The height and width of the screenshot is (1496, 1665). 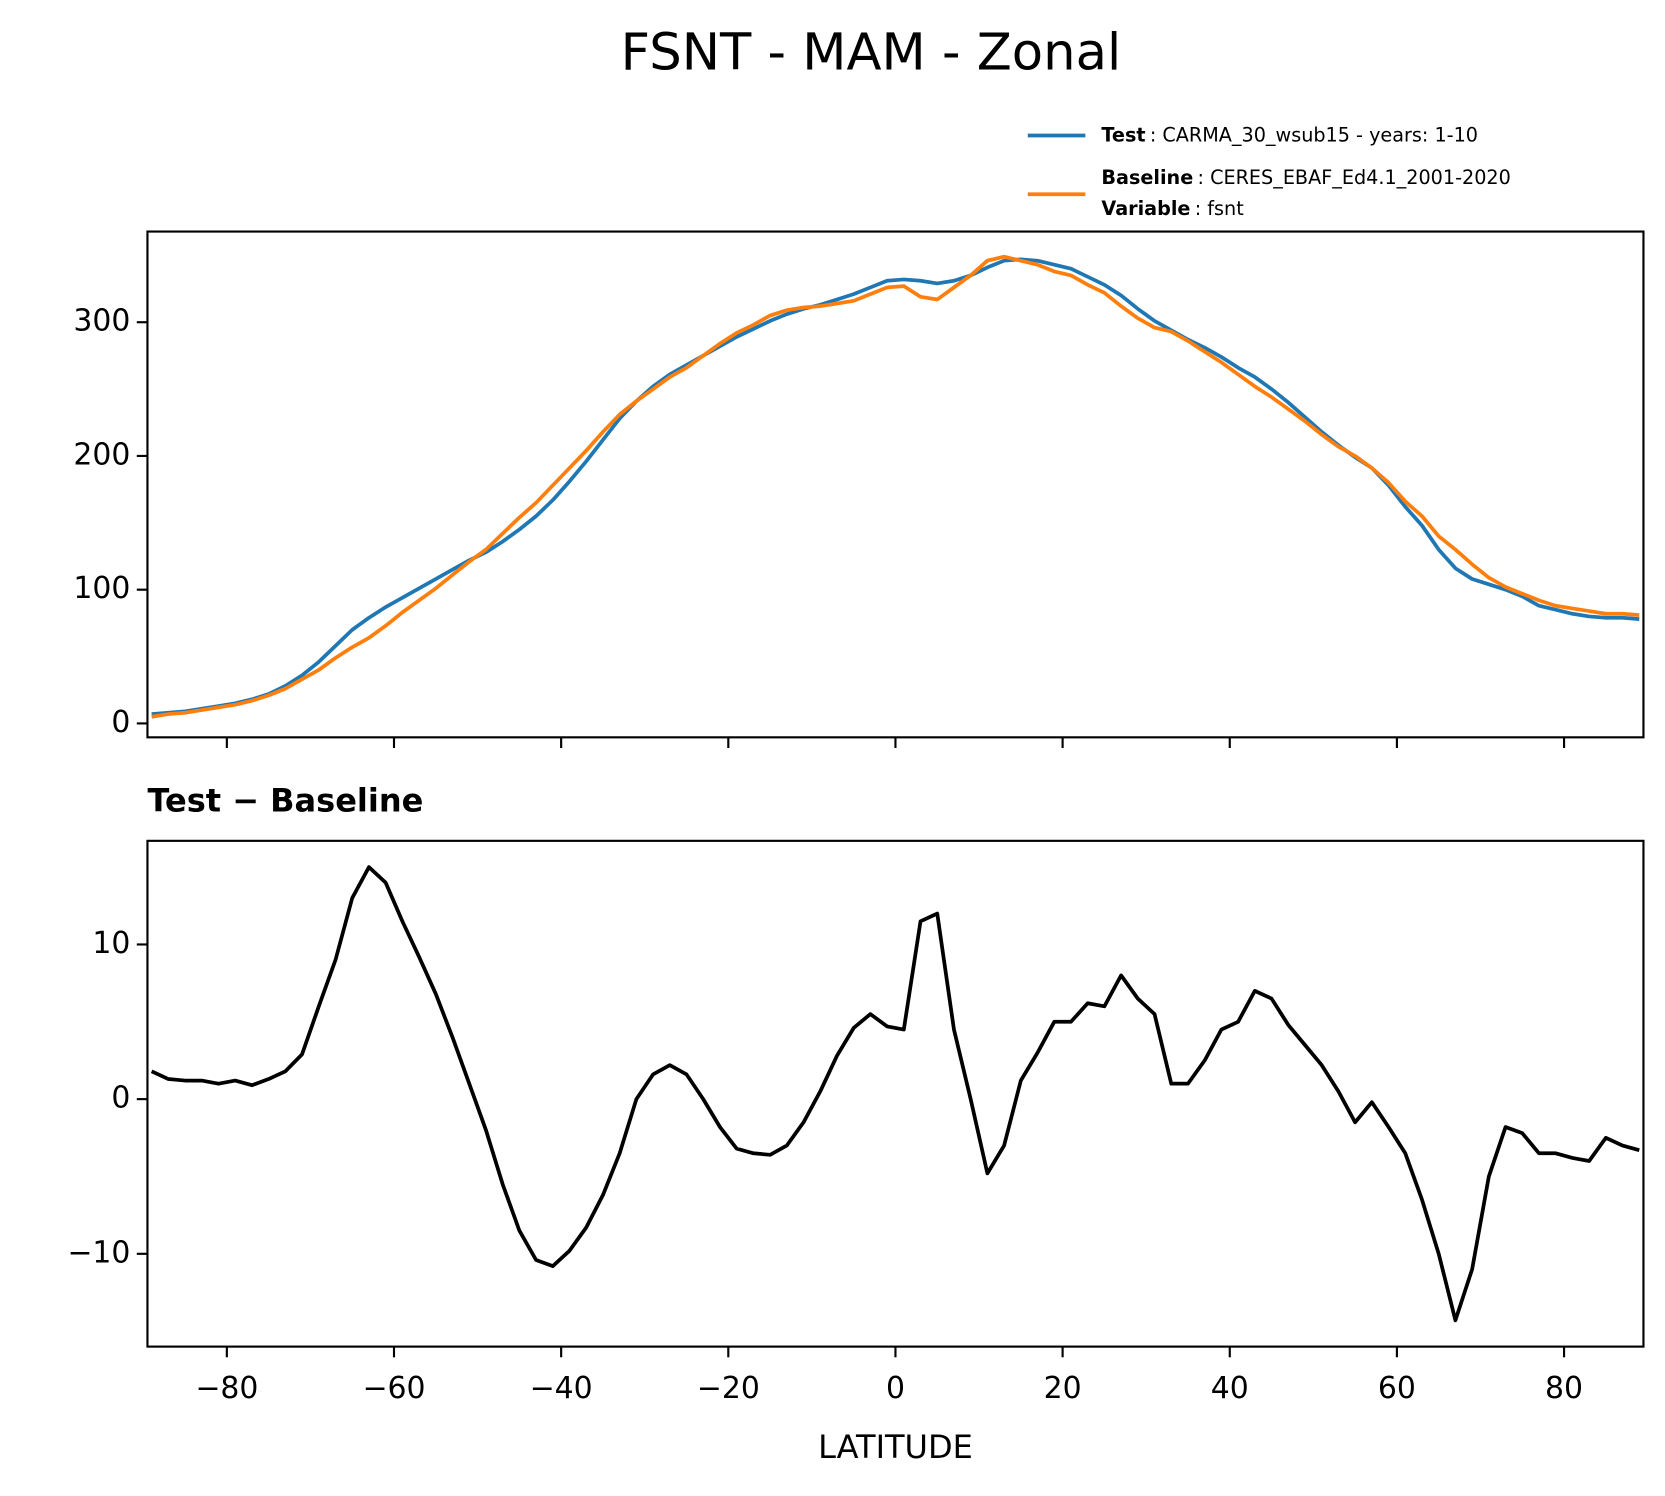 What do you see at coordinates (1305, 177) in the screenshot?
I see `legend-entry: Baseline: CERES_EBAF_Ed4.1_2001-2020` at bounding box center [1305, 177].